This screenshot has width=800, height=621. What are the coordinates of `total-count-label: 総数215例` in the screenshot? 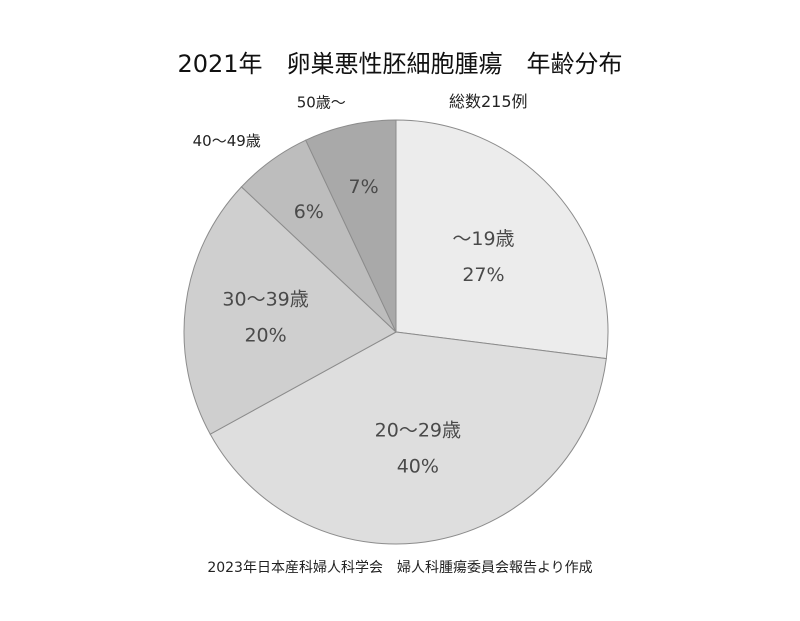 It's located at (488, 101).